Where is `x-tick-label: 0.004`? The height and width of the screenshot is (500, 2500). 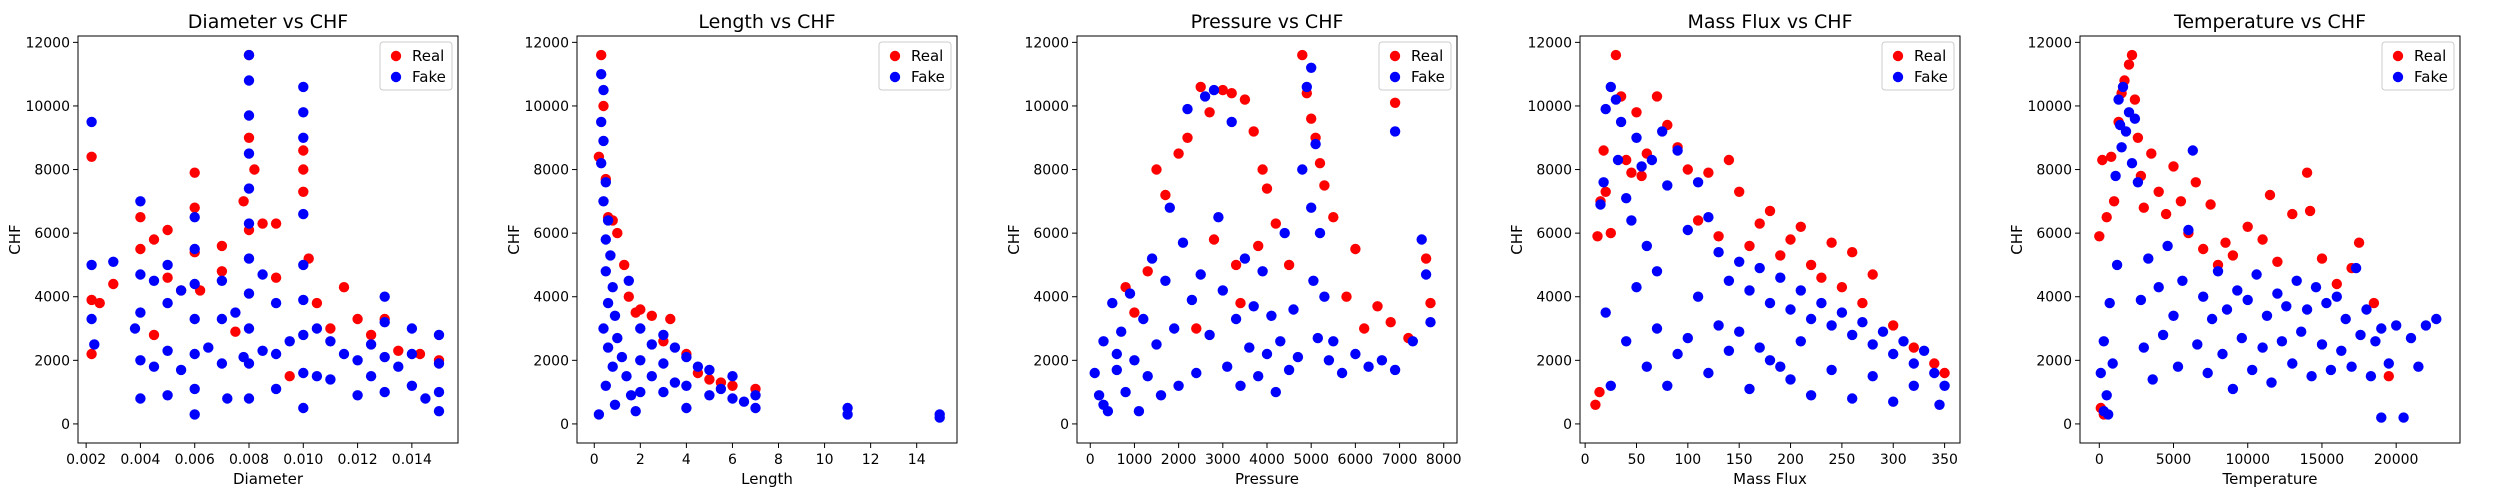
x-tick-label: 0.004 is located at coordinates (140, 460).